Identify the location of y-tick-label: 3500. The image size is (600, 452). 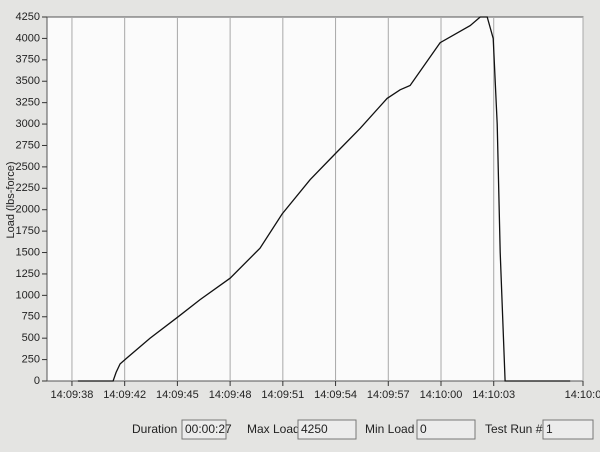
(28, 81).